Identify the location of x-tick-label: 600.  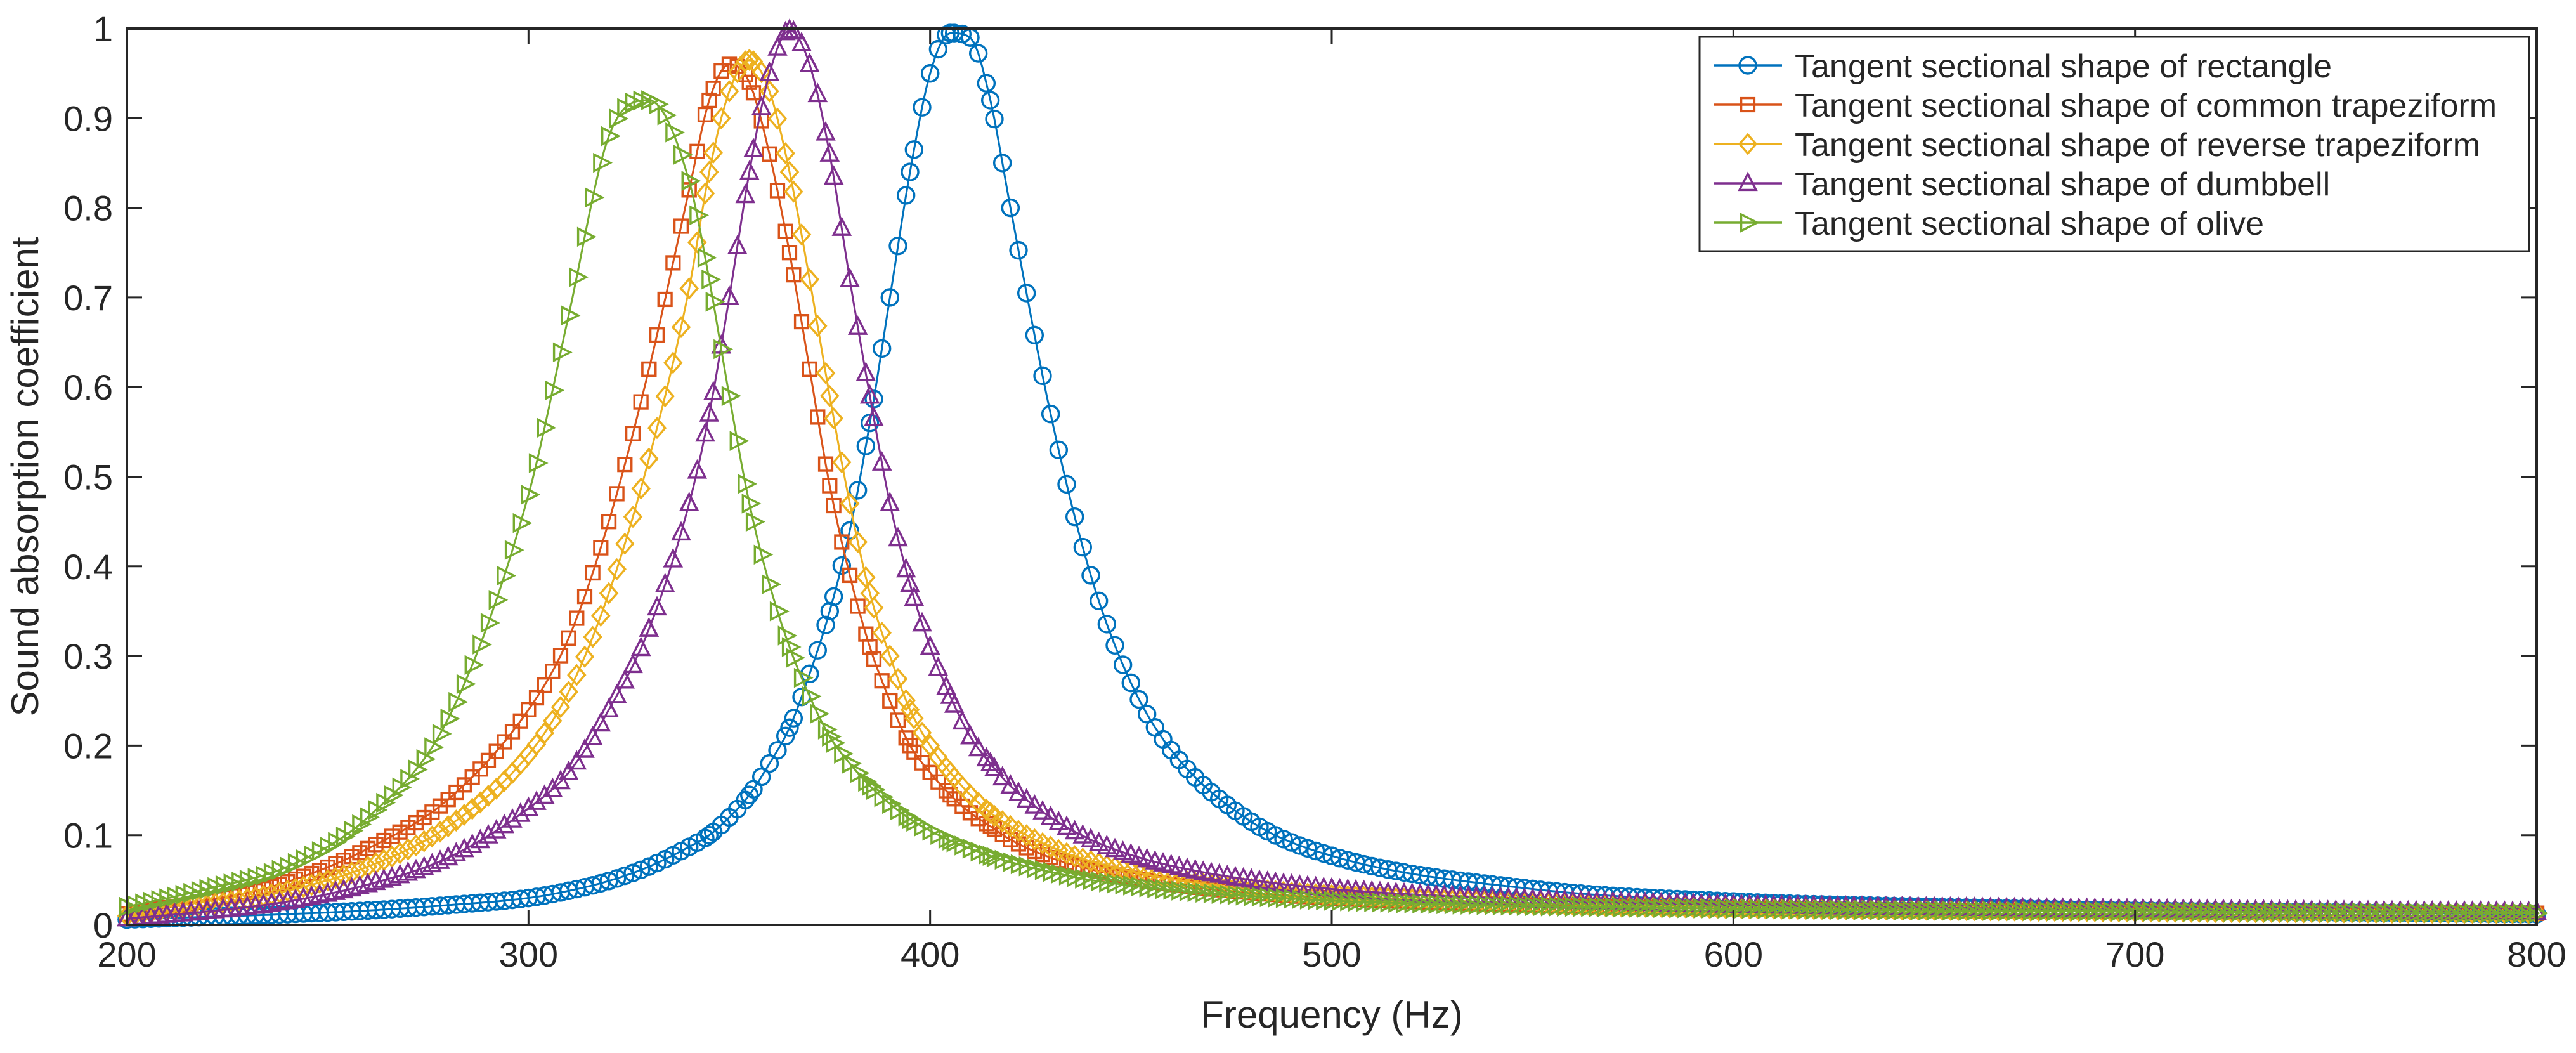
(1734, 954).